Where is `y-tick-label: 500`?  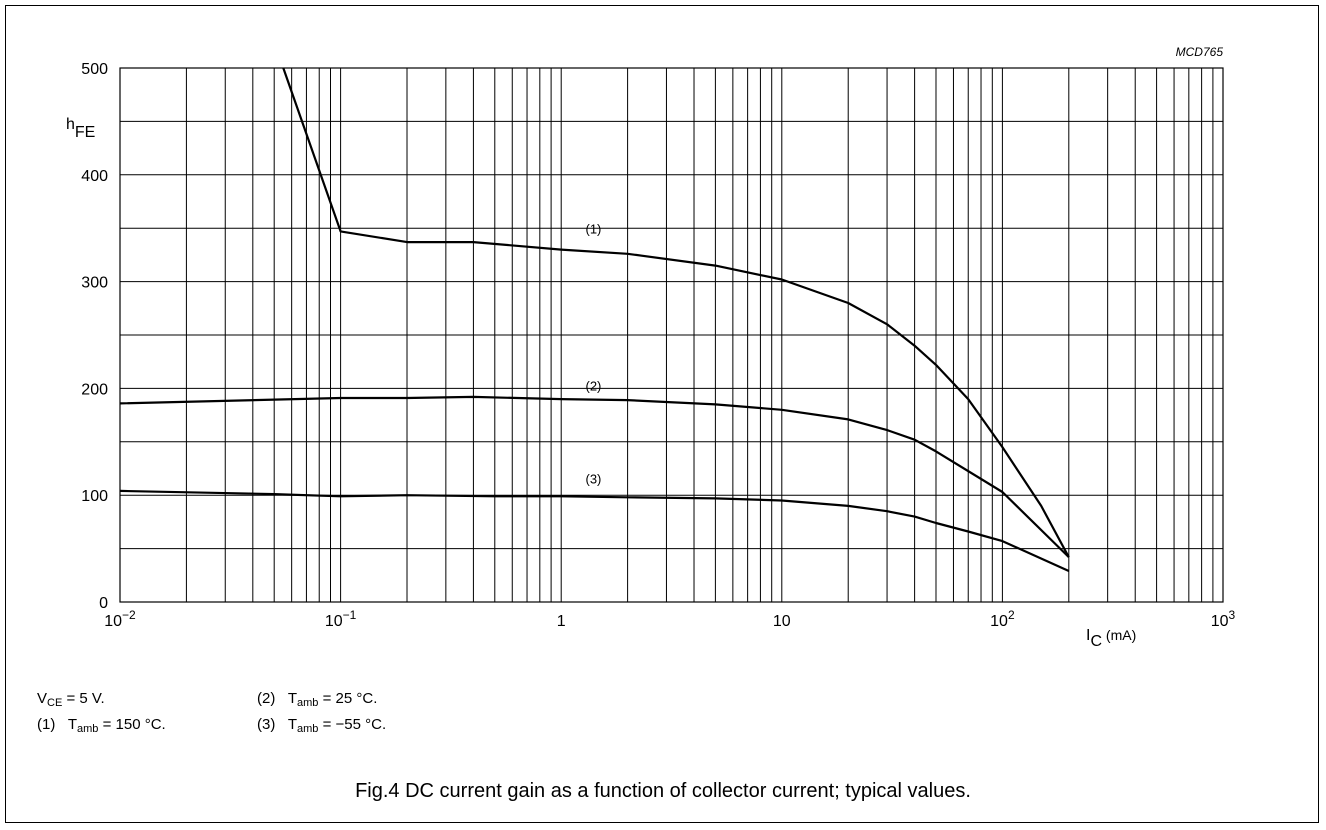
y-tick-label: 500 is located at coordinates (94, 69).